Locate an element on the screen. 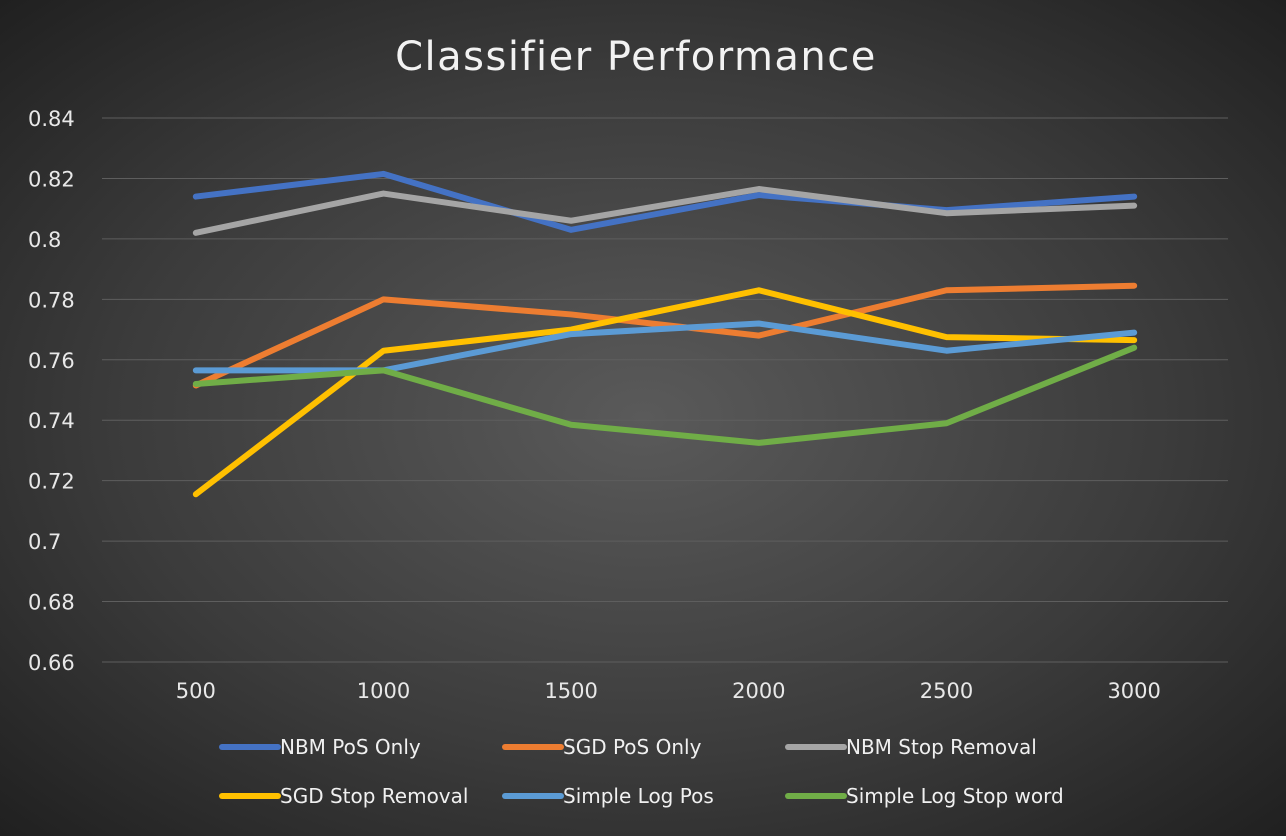  y-tick-label: 0.72 is located at coordinates (51, 482).